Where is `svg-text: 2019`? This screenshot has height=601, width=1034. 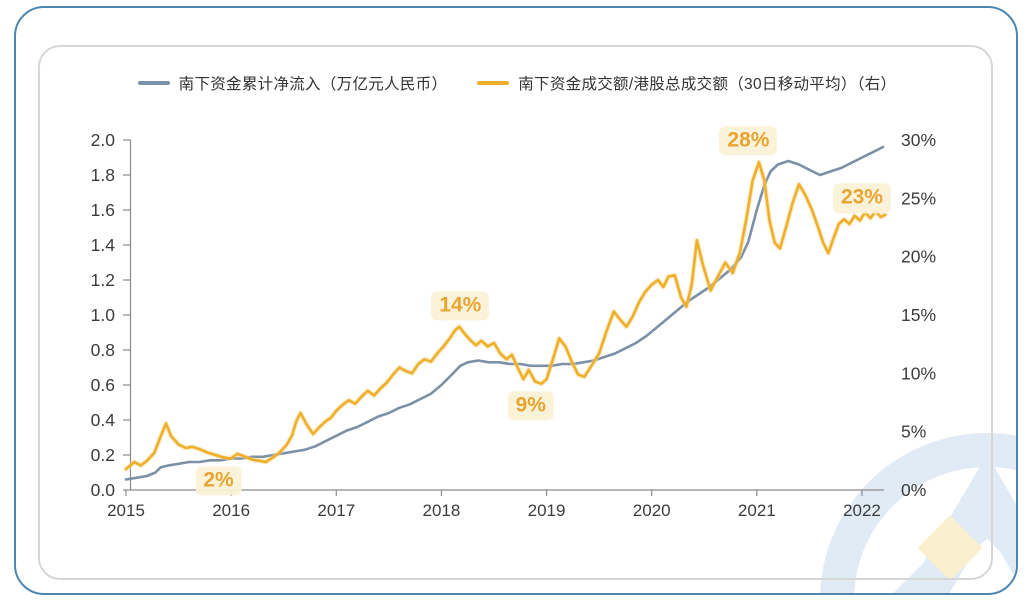 svg-text: 2019 is located at coordinates (547, 510).